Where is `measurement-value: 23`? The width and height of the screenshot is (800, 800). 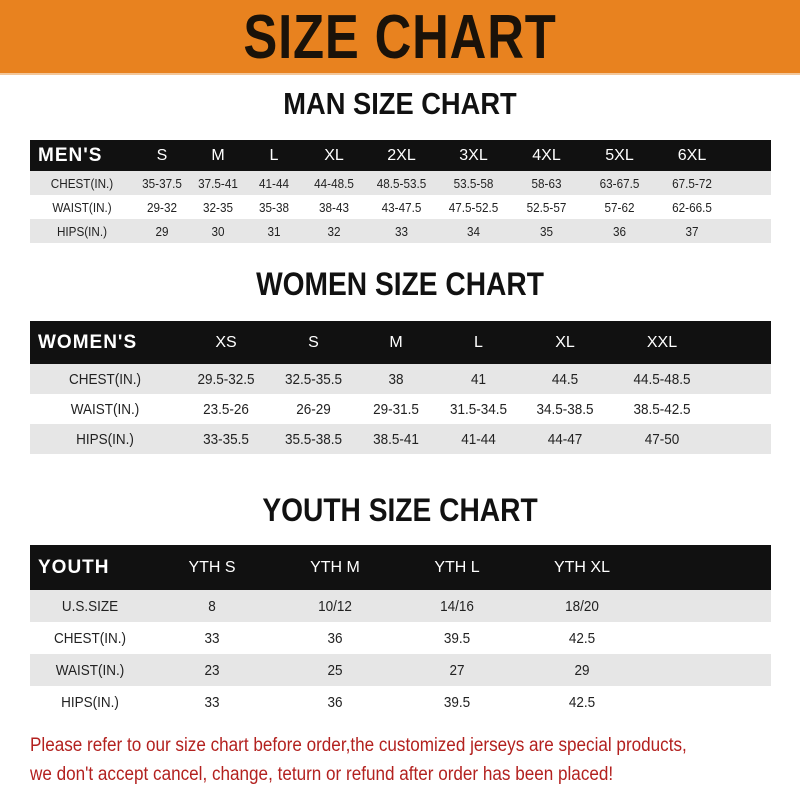 measurement-value: 23 is located at coordinates (212, 670).